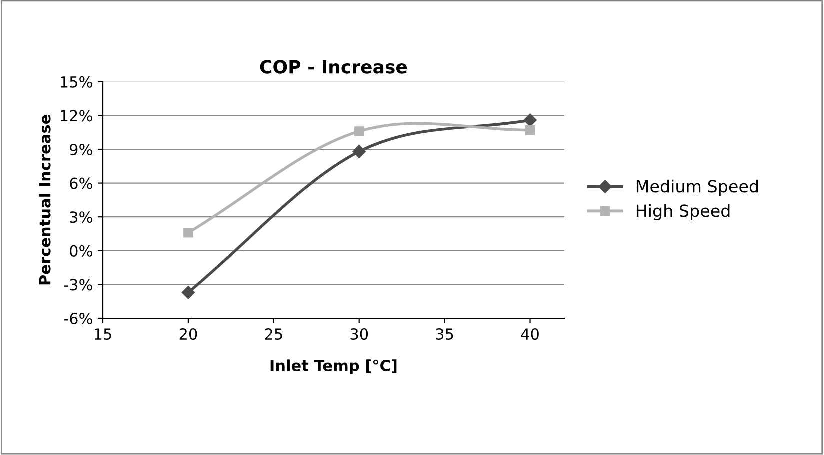 Image resolution: width=824 pixels, height=455 pixels. What do you see at coordinates (273, 334) in the screenshot?
I see `x-tick-label: 25` at bounding box center [273, 334].